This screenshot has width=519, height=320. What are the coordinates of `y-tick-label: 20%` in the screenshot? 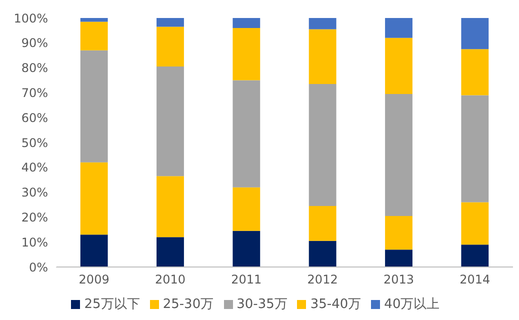 It's located at (34, 217).